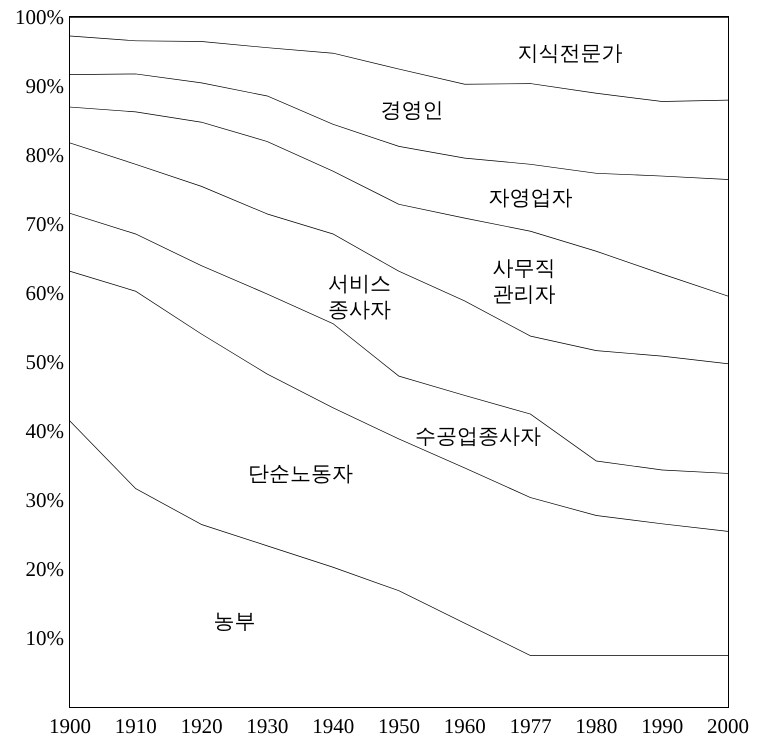 The width and height of the screenshot is (760, 739). What do you see at coordinates (531, 726) in the screenshot?
I see `x-tick-label: 1977` at bounding box center [531, 726].